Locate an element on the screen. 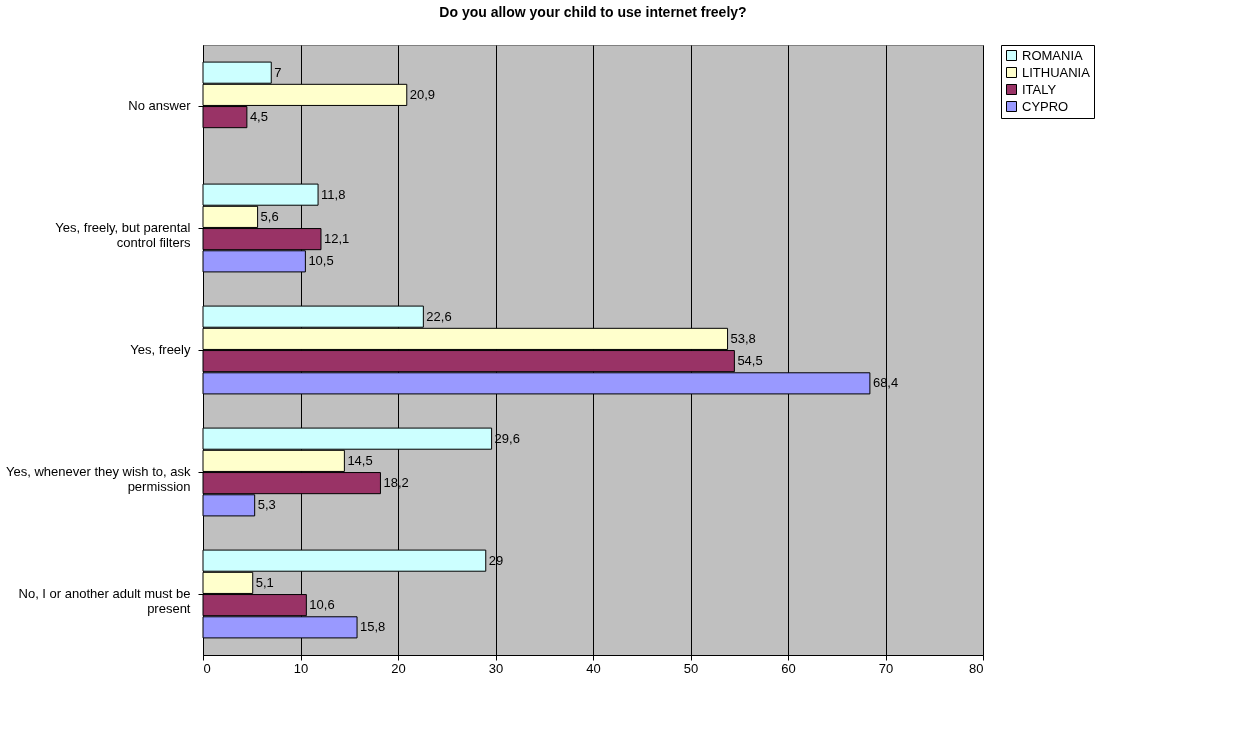 The height and width of the screenshot is (752, 1256). data-label: 10,6 is located at coordinates (322, 605).